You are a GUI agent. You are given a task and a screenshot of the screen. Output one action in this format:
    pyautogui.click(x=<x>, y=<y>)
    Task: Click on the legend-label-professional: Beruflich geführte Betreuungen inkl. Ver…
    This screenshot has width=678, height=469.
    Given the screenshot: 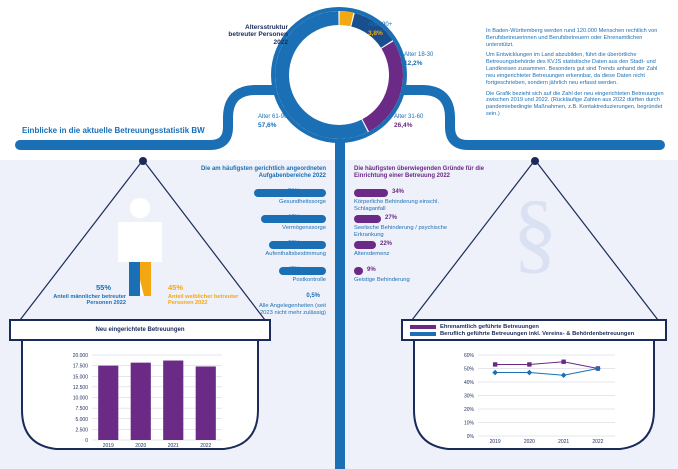 What is the action you would take?
    pyautogui.click(x=537, y=334)
    